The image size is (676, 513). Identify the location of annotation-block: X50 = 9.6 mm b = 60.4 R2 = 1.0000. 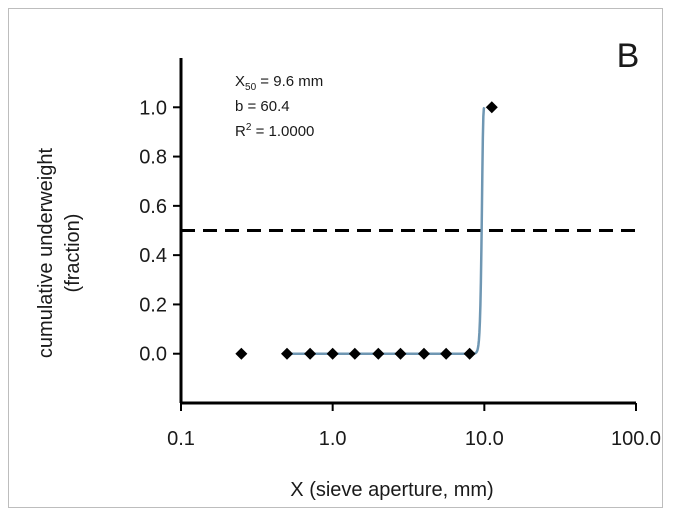
(279, 106).